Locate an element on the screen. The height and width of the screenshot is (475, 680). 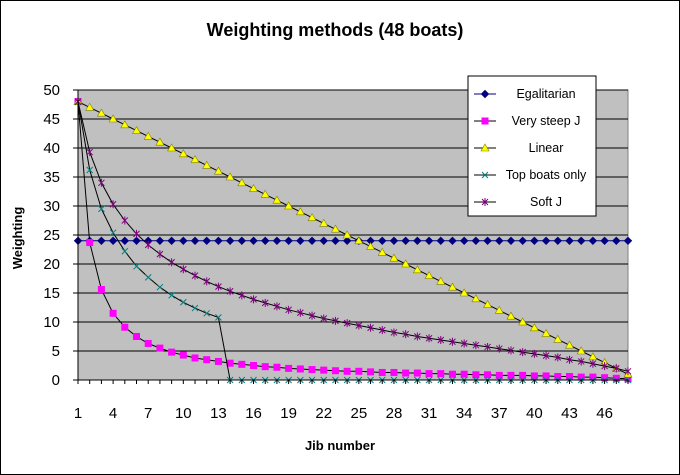
legend-box is located at coordinates (532, 146).